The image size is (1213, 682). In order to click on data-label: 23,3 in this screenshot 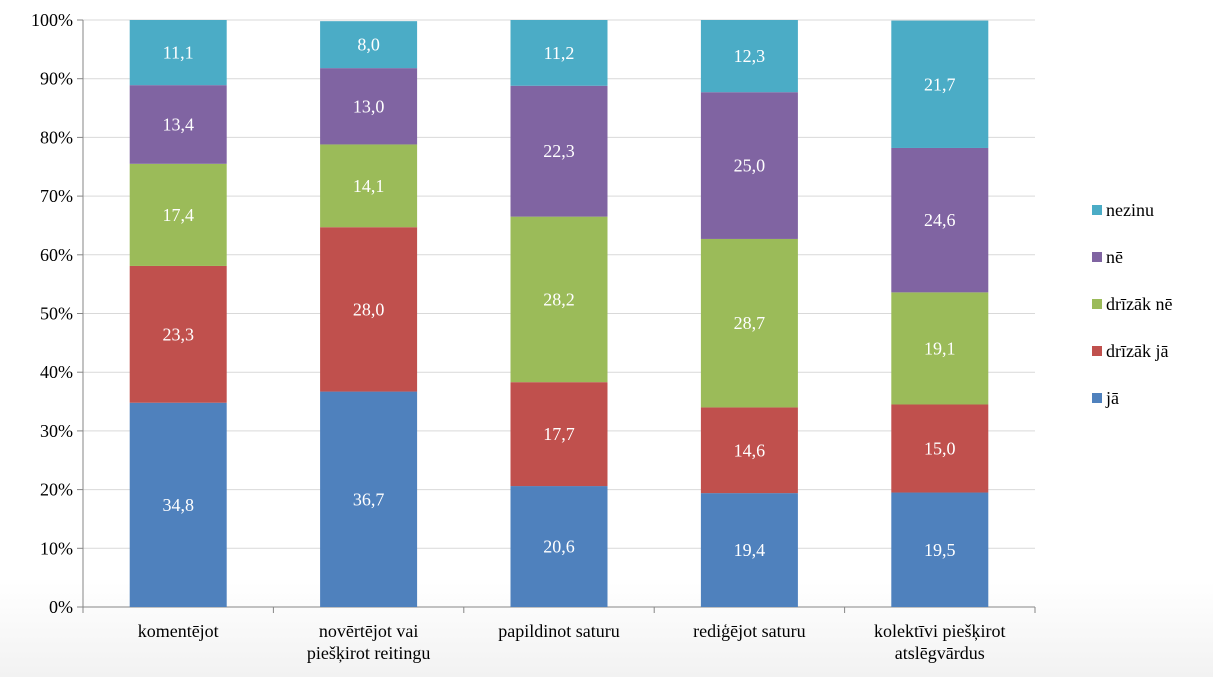, I will do `click(178, 334)`.